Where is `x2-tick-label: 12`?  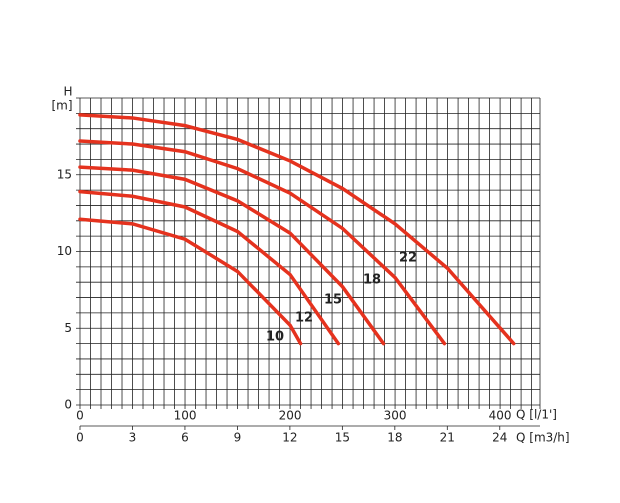
x2-tick-label: 12 is located at coordinates (289, 438).